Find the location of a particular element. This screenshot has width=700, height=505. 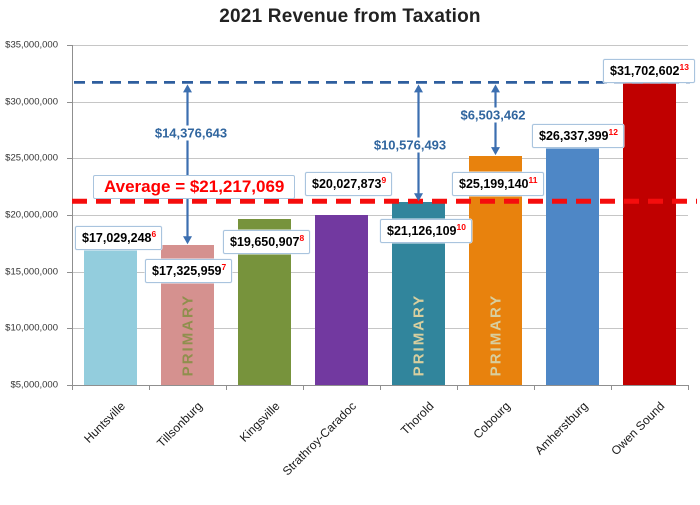

footnote-ref: 12 is located at coordinates (613, 132).